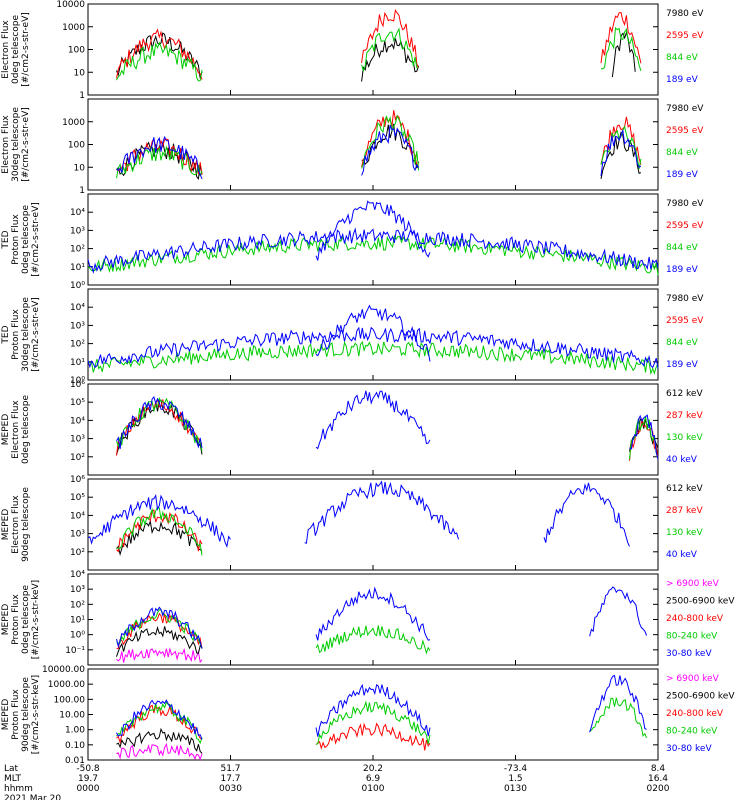  Describe the element at coordinates (685, 36) in the screenshot. I see `legend-entry-2: 2595 eV` at that location.